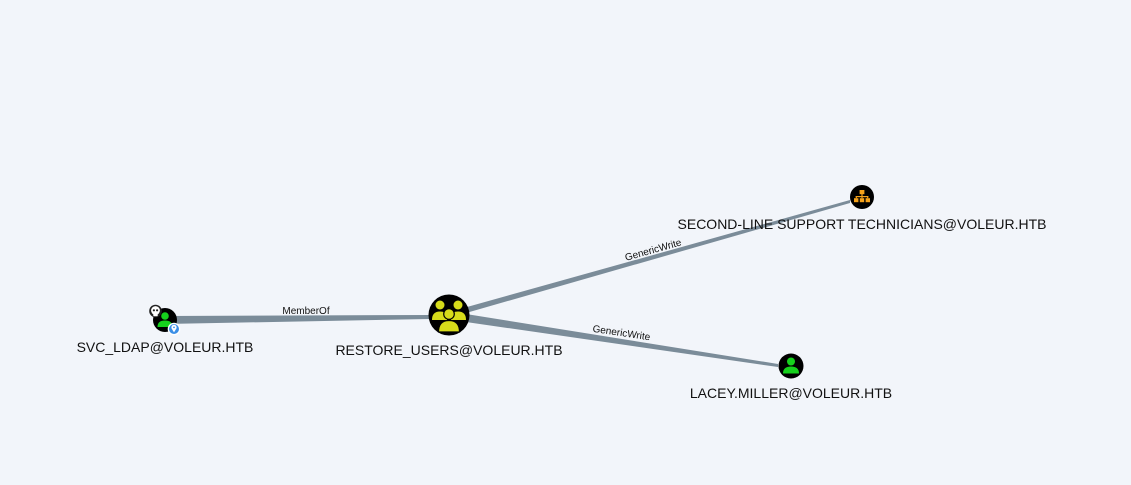 This screenshot has width=1131, height=485. I want to click on edge-label-memberof: MemberOf, so click(305, 311).